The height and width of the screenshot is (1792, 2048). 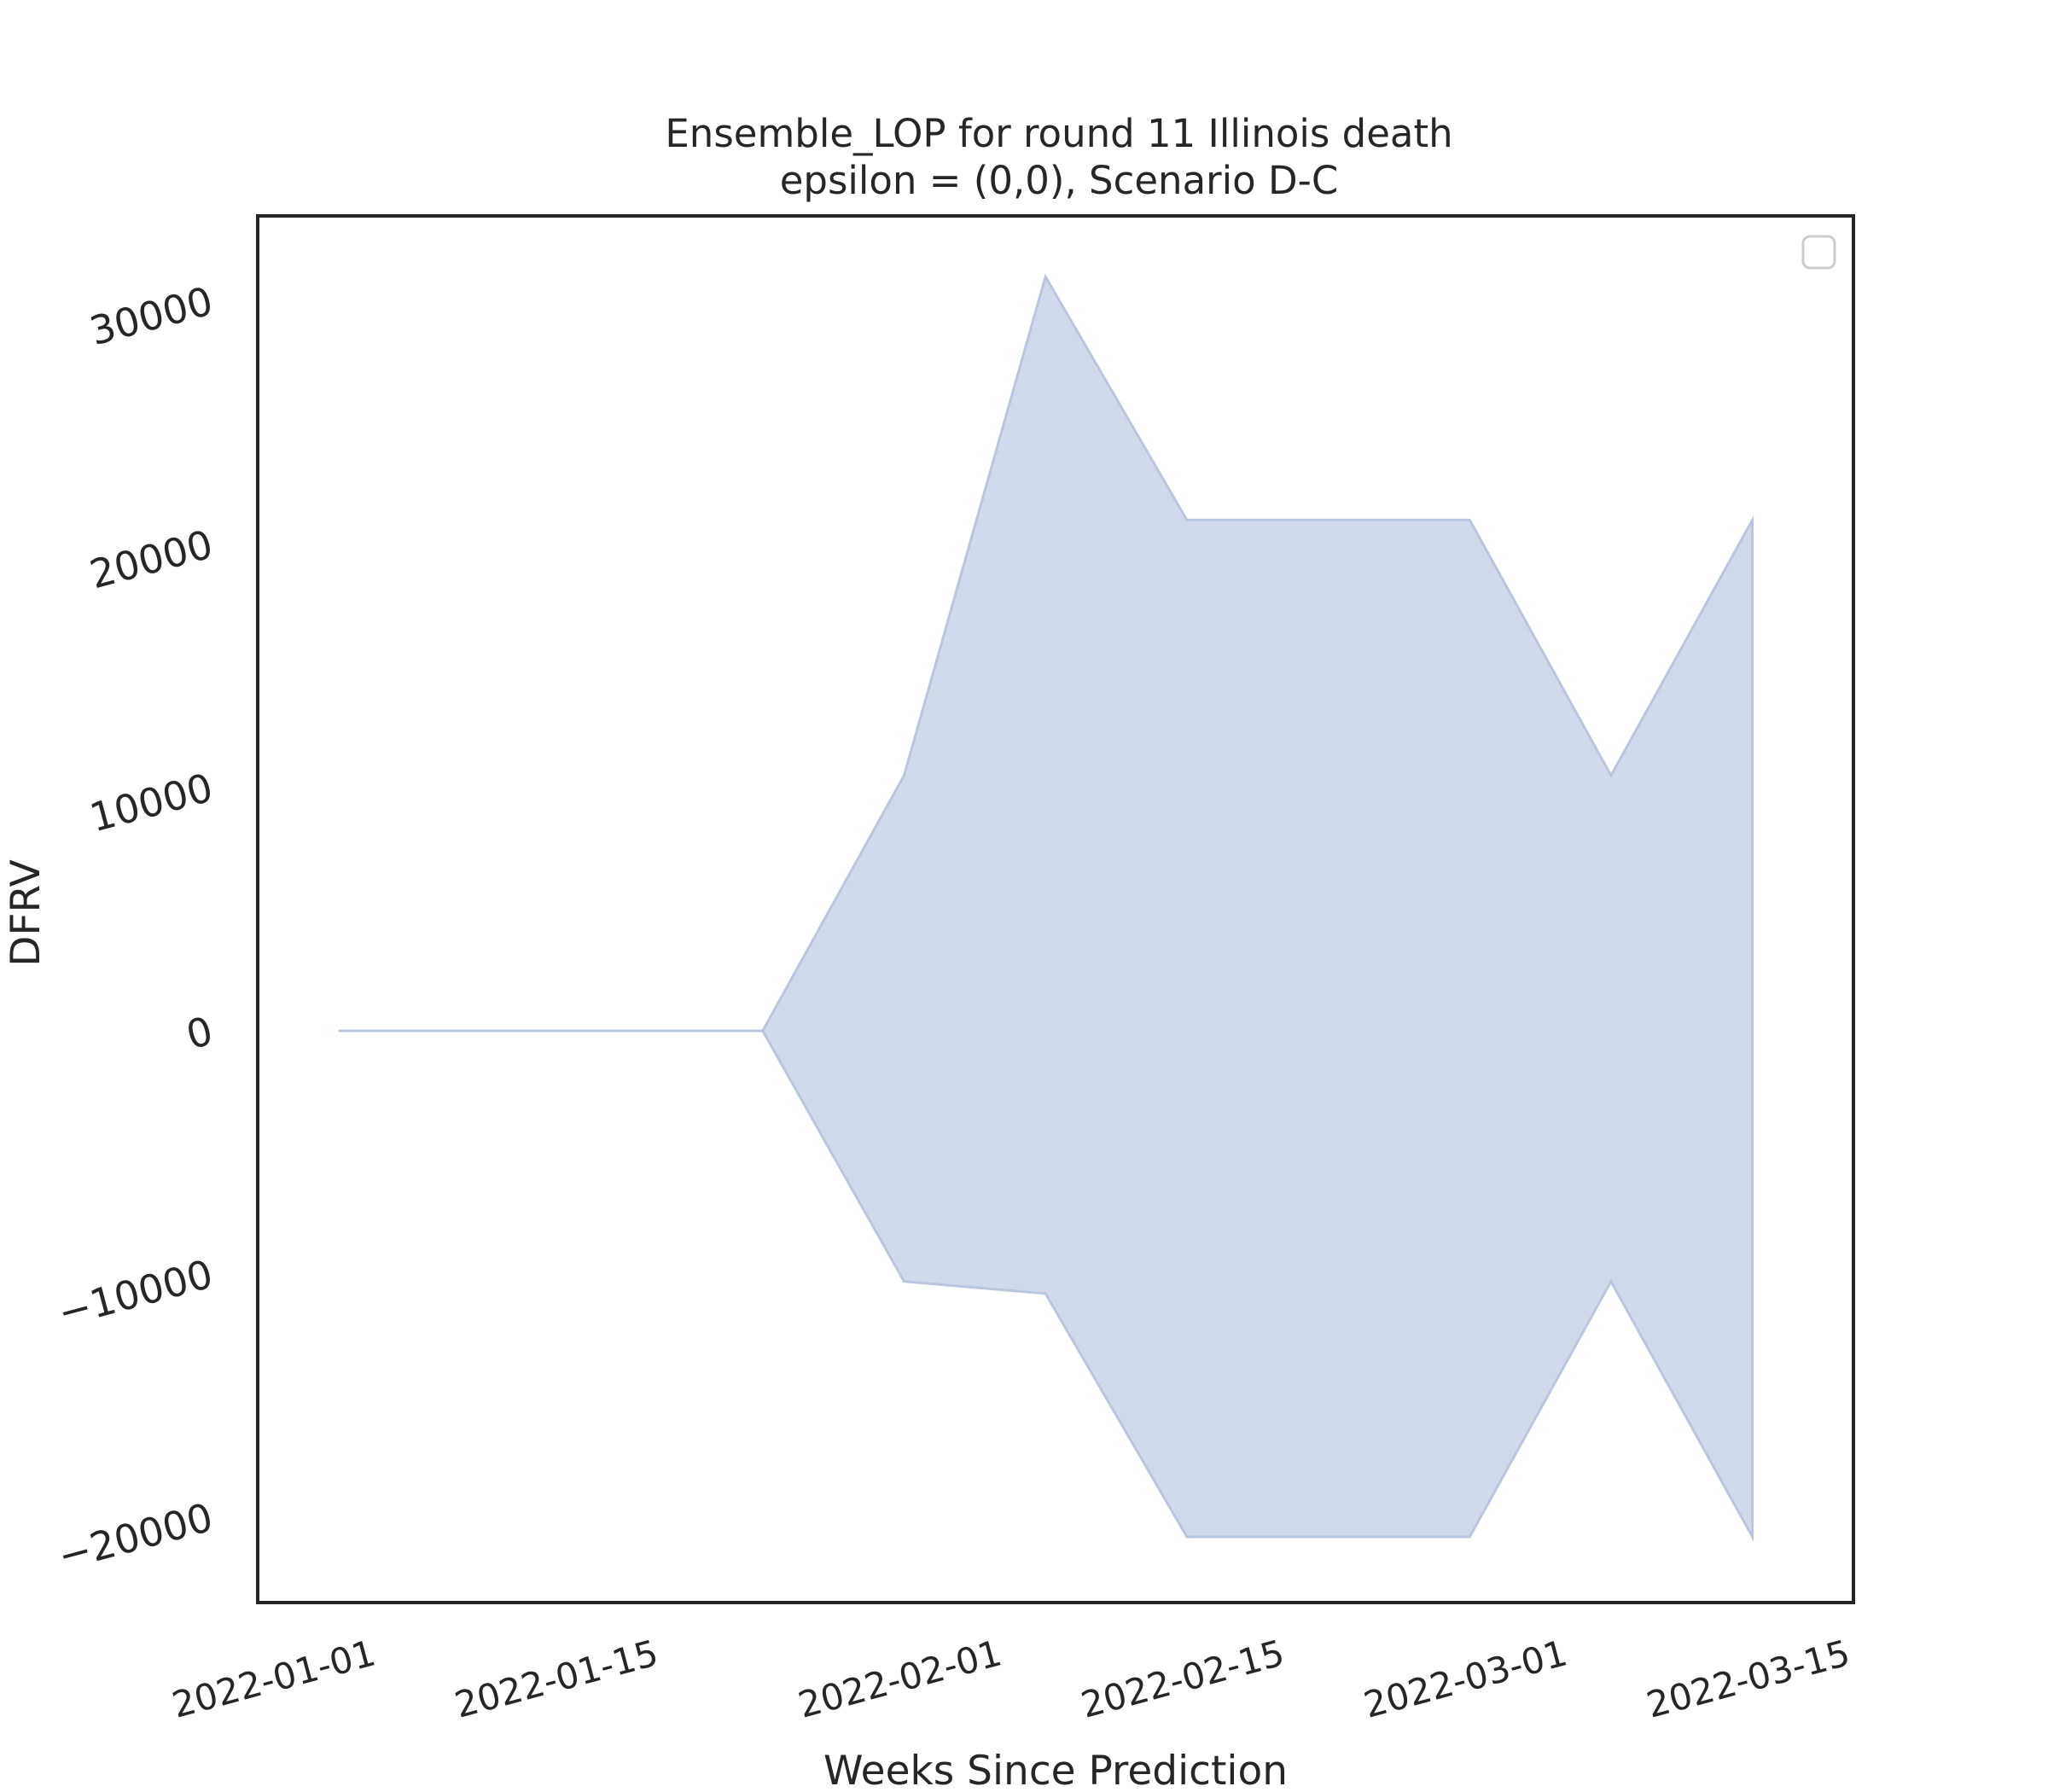 I want to click on x-tick-label: 2022-01-01, so click(x=274, y=1679).